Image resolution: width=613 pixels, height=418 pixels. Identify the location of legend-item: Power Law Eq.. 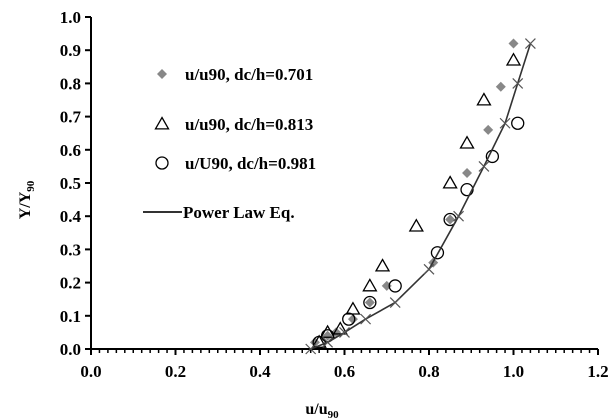
(219, 212).